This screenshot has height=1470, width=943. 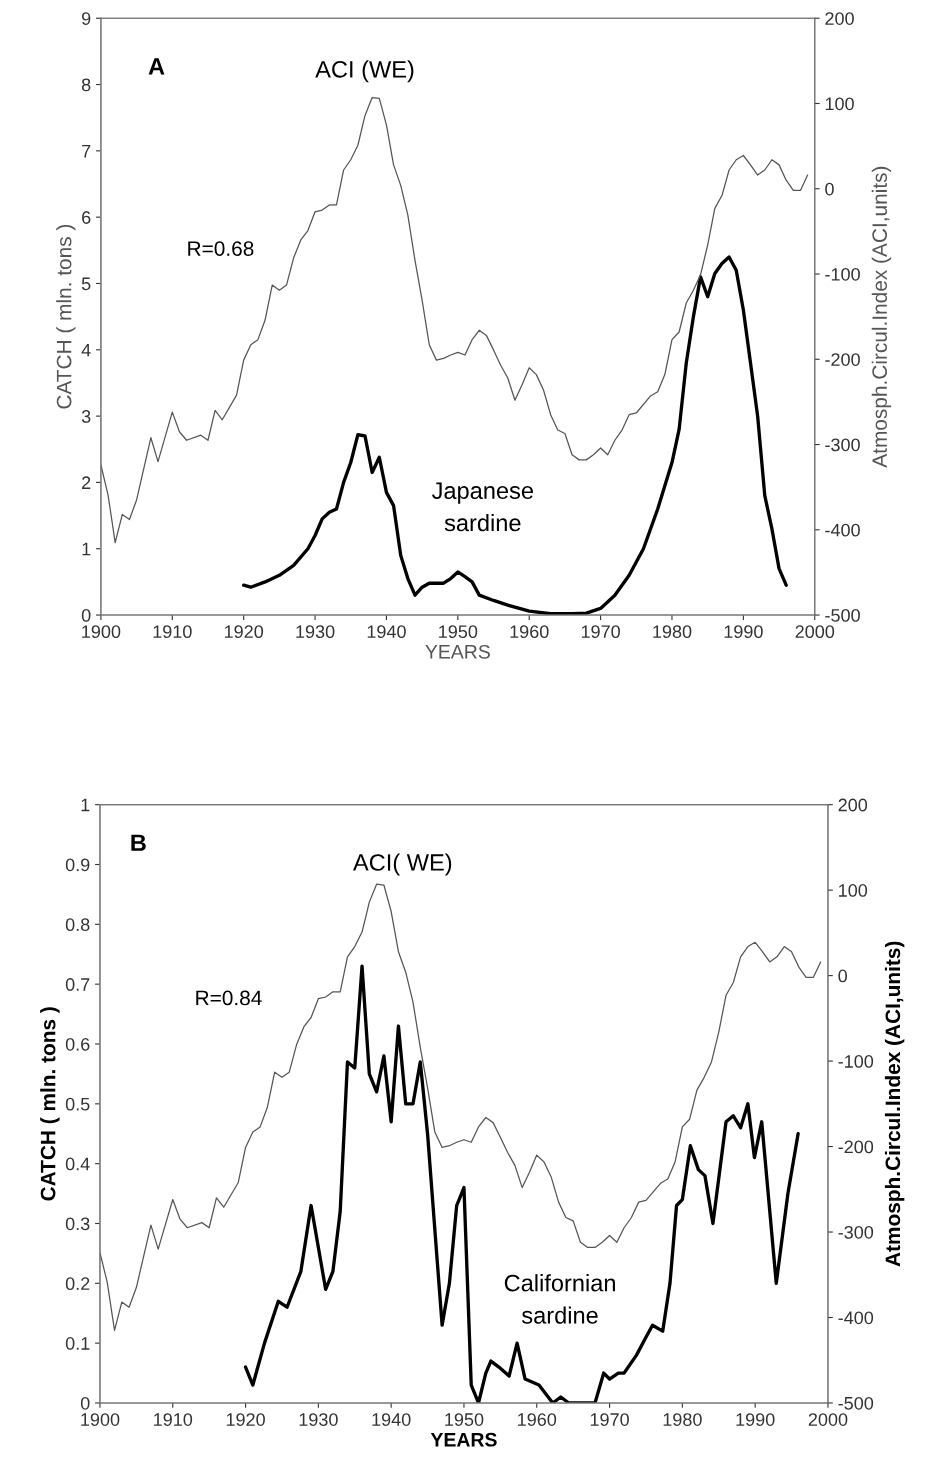 What do you see at coordinates (221, 248) in the screenshot?
I see `annotation: R=0.68` at bounding box center [221, 248].